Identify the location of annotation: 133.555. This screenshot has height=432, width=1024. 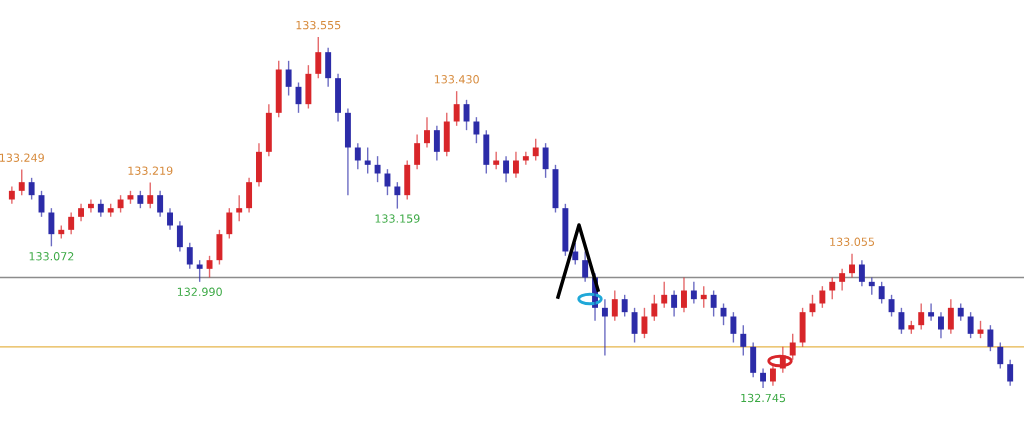
(318, 25).